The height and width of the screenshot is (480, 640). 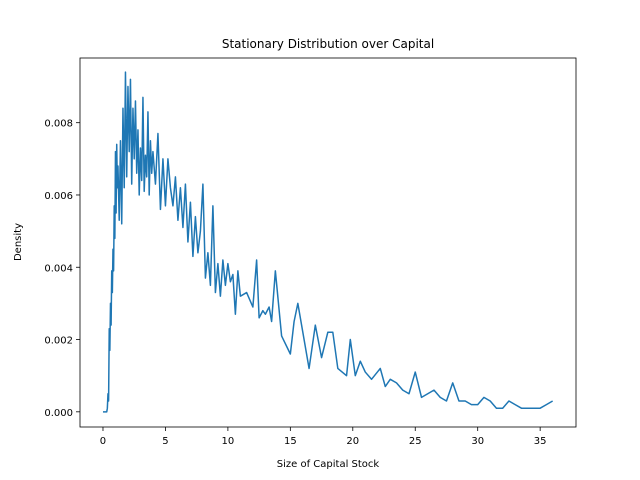 What do you see at coordinates (58, 268) in the screenshot?
I see `y-tick-label: 0.004` at bounding box center [58, 268].